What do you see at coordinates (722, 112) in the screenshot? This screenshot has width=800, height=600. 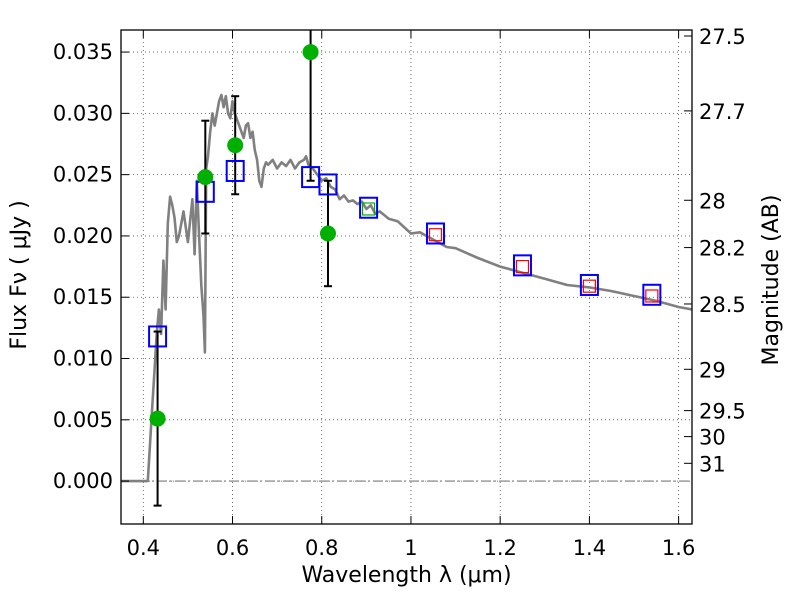 I see `mag-tick-label: 27.7` at bounding box center [722, 112].